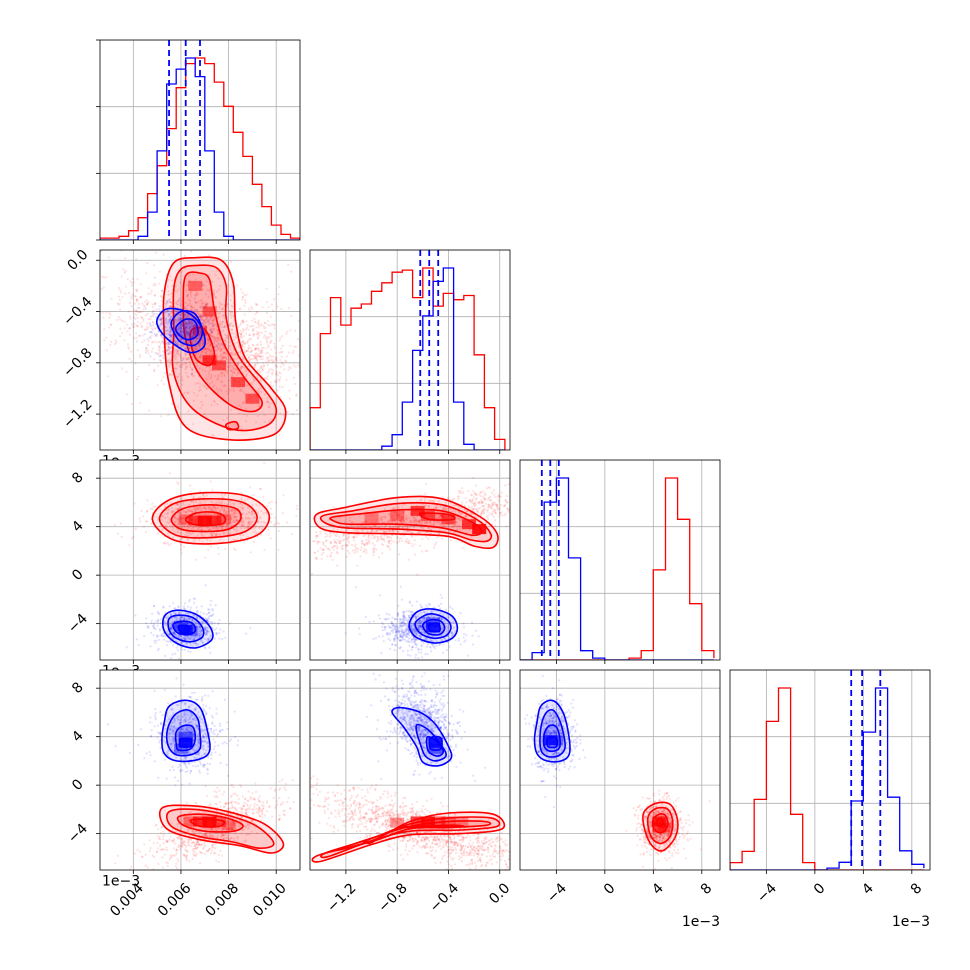 Image resolution: width=970 pixels, height=970 pixels. Describe the element at coordinates (200, 330) in the screenshot. I see `density-cell` at that location.